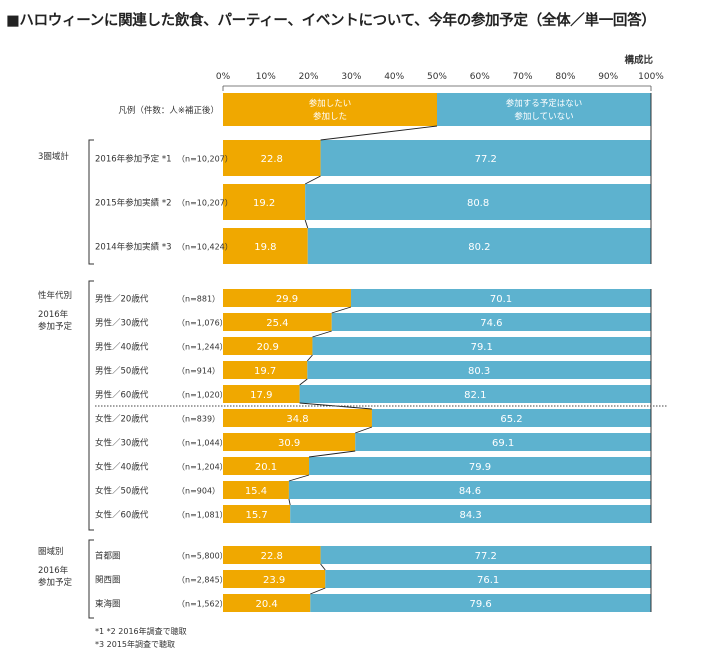 This screenshot has height=658, width=709. Describe the element at coordinates (55, 582) in the screenshot. I see `group-label: 参加予定` at that location.